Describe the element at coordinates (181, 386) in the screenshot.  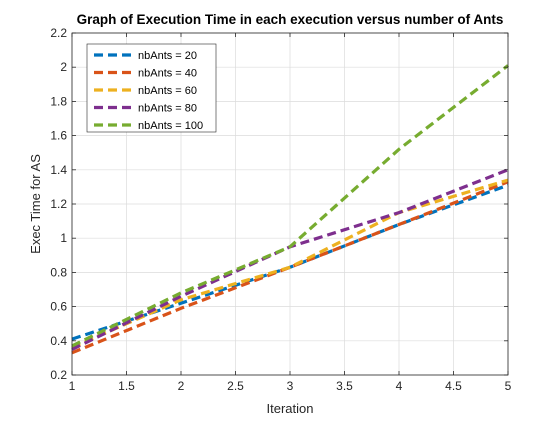
I see `x-tick-label: 2` at that location.